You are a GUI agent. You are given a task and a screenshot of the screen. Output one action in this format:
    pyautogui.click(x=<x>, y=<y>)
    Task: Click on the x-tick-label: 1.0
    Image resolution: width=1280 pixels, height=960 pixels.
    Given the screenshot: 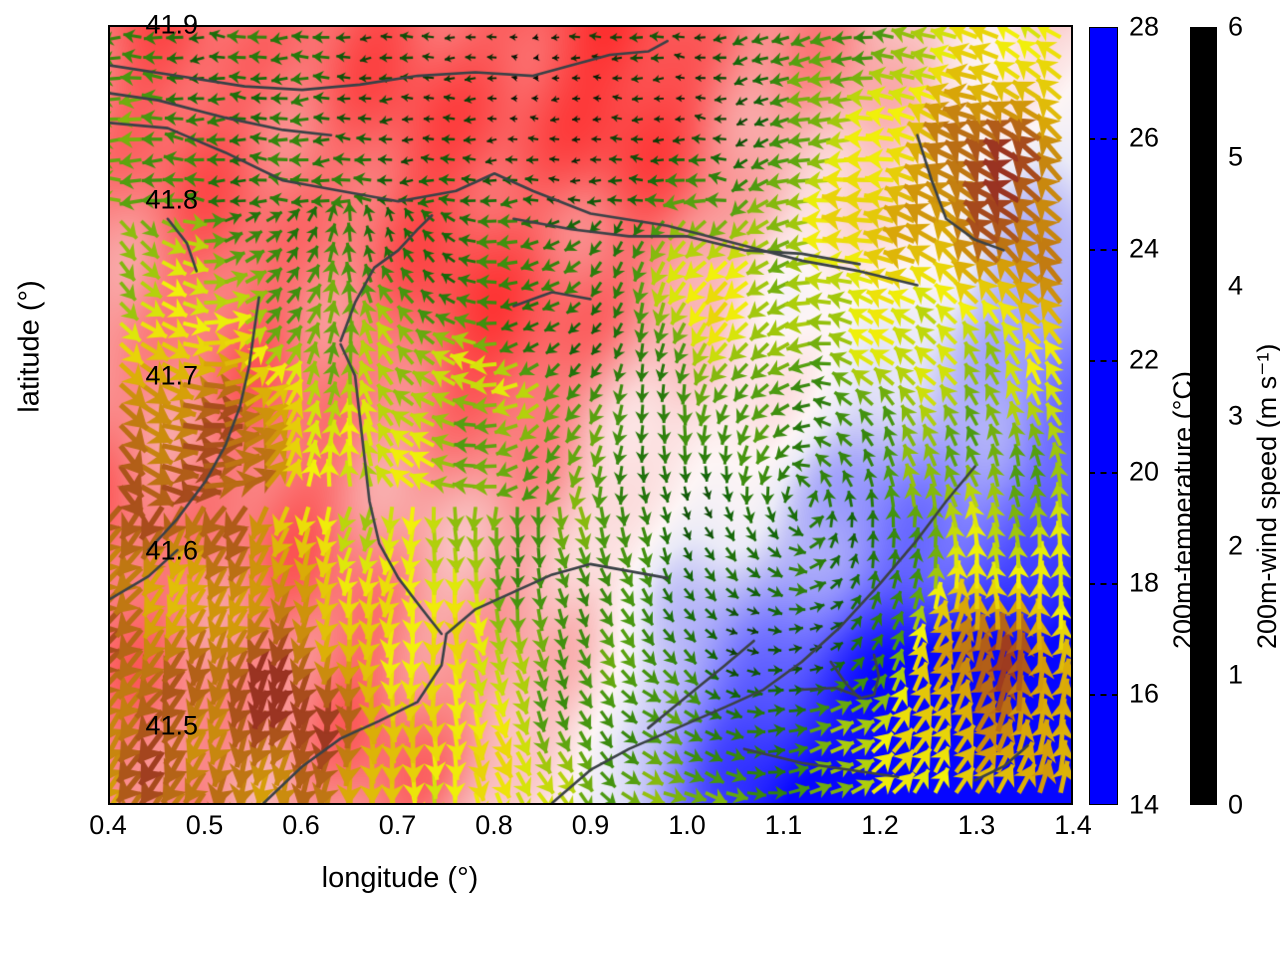 What is the action you would take?
    pyautogui.click(x=687, y=825)
    